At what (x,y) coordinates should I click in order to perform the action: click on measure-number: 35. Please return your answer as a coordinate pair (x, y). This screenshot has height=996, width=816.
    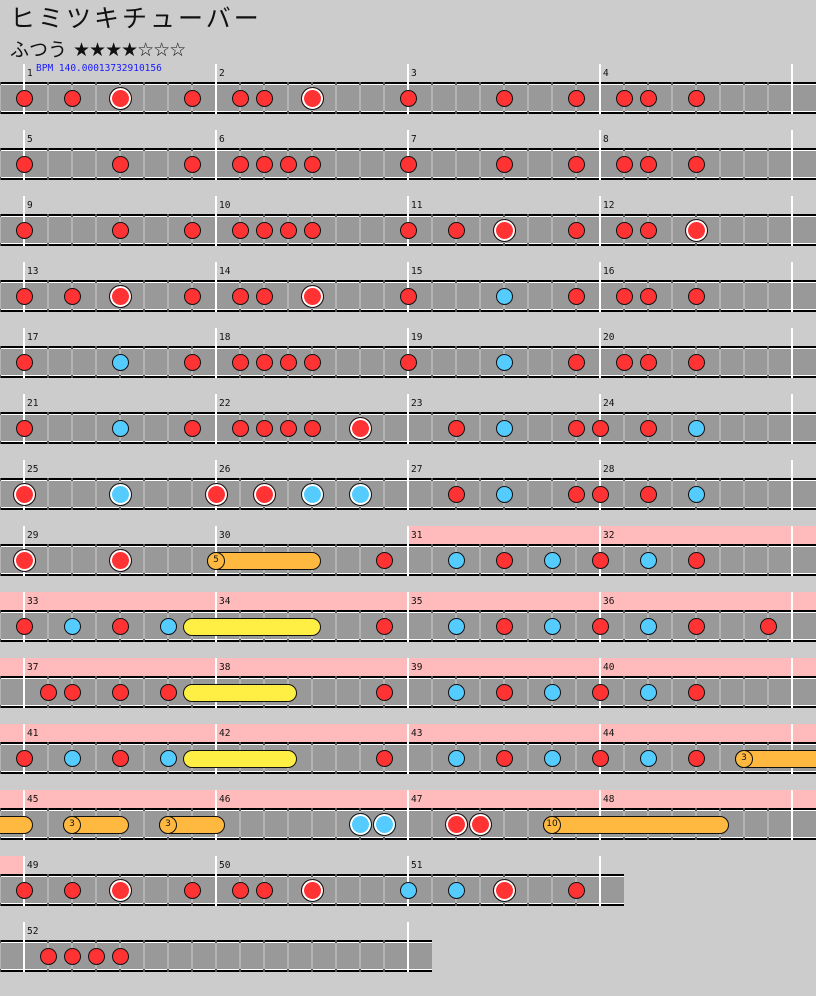
    Looking at the image, I should click on (417, 601).